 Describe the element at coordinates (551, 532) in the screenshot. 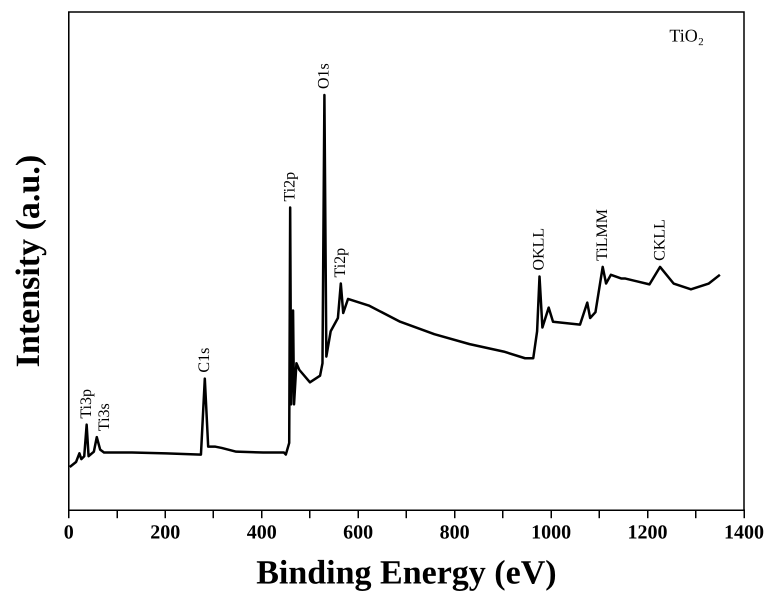

I see `x-tick-label: 1000` at that location.